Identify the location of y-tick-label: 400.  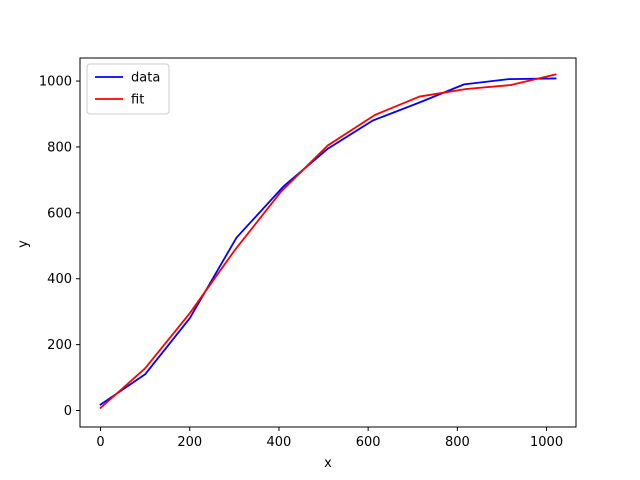
(59, 279).